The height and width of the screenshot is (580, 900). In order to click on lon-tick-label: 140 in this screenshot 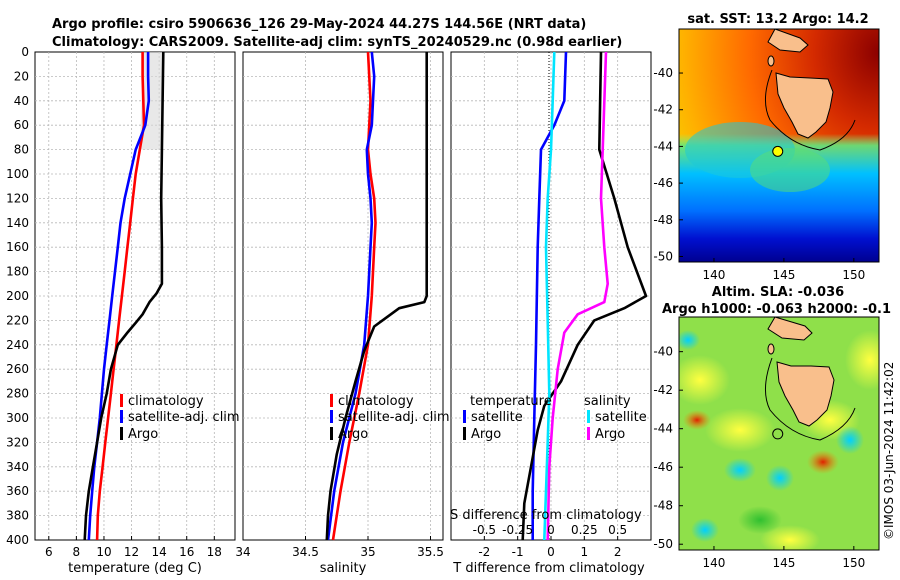, I will do `click(714, 275)`.